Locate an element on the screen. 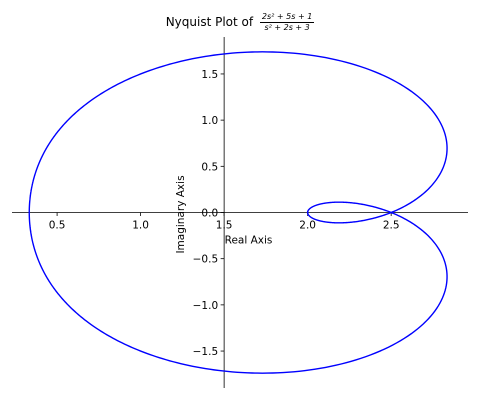 The image size is (480, 400). y-tick-label: 1.0 is located at coordinates (209, 121).